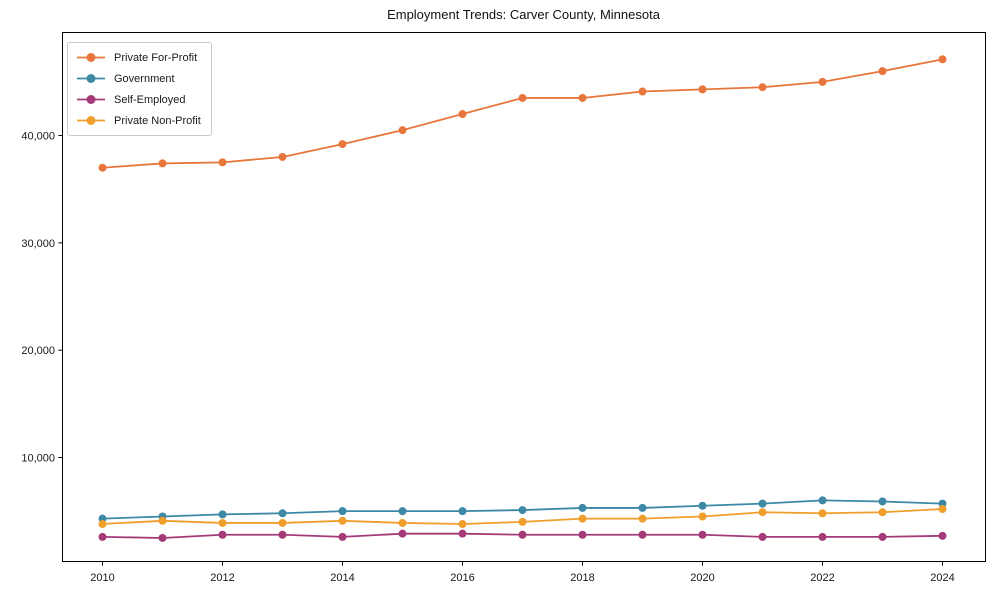 This screenshot has height=600, width=1000. What do you see at coordinates (942, 578) in the screenshot?
I see `x-tick-label: 2024` at bounding box center [942, 578].